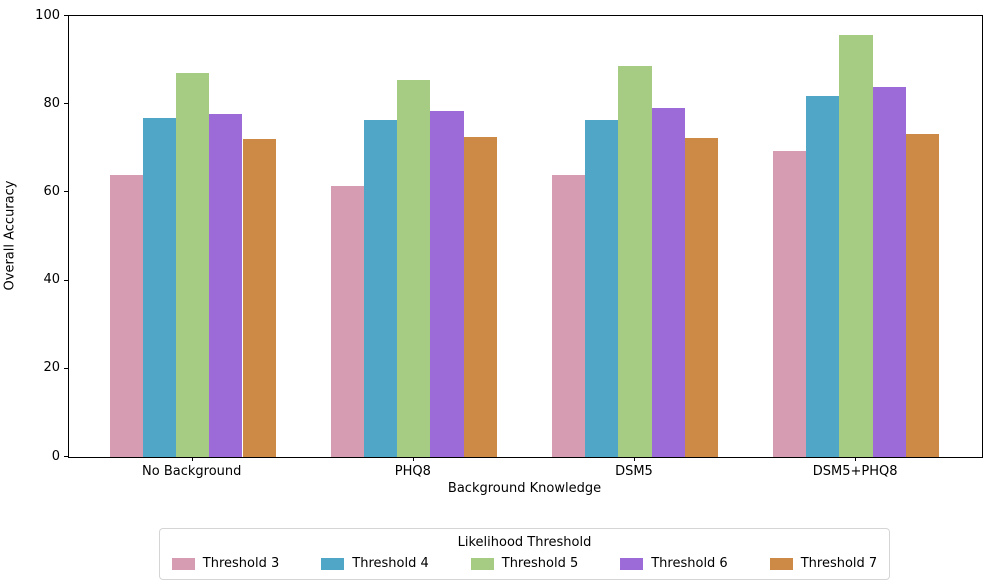 The width and height of the screenshot is (989, 587). I want to click on legend-label-threshold-4: Threshold 4, so click(390, 563).